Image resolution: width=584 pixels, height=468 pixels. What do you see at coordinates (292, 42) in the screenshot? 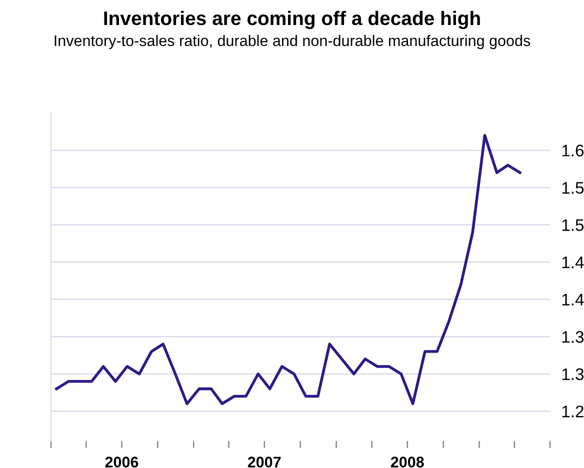
I see `chart-subtitle: Inventory-to-sales ratio, durable and non-durable manufacturing goods` at bounding box center [292, 42].